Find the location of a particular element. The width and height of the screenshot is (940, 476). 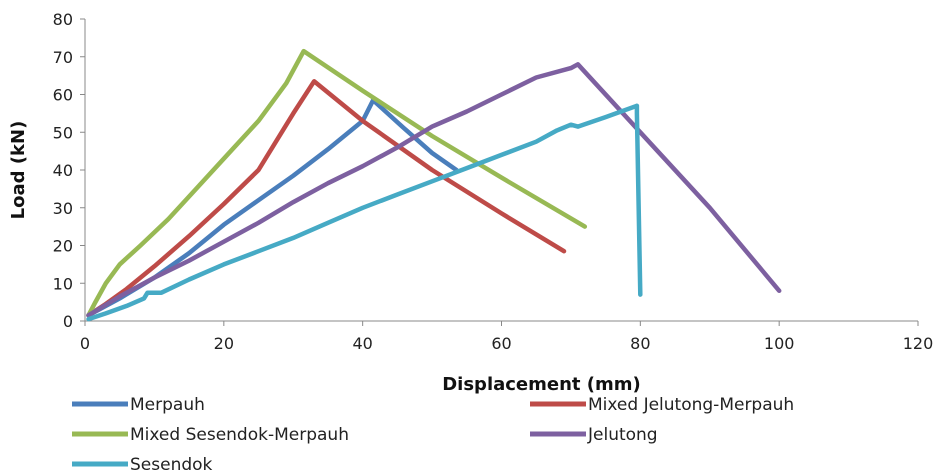

x-tick-label: 40 is located at coordinates (362, 343).